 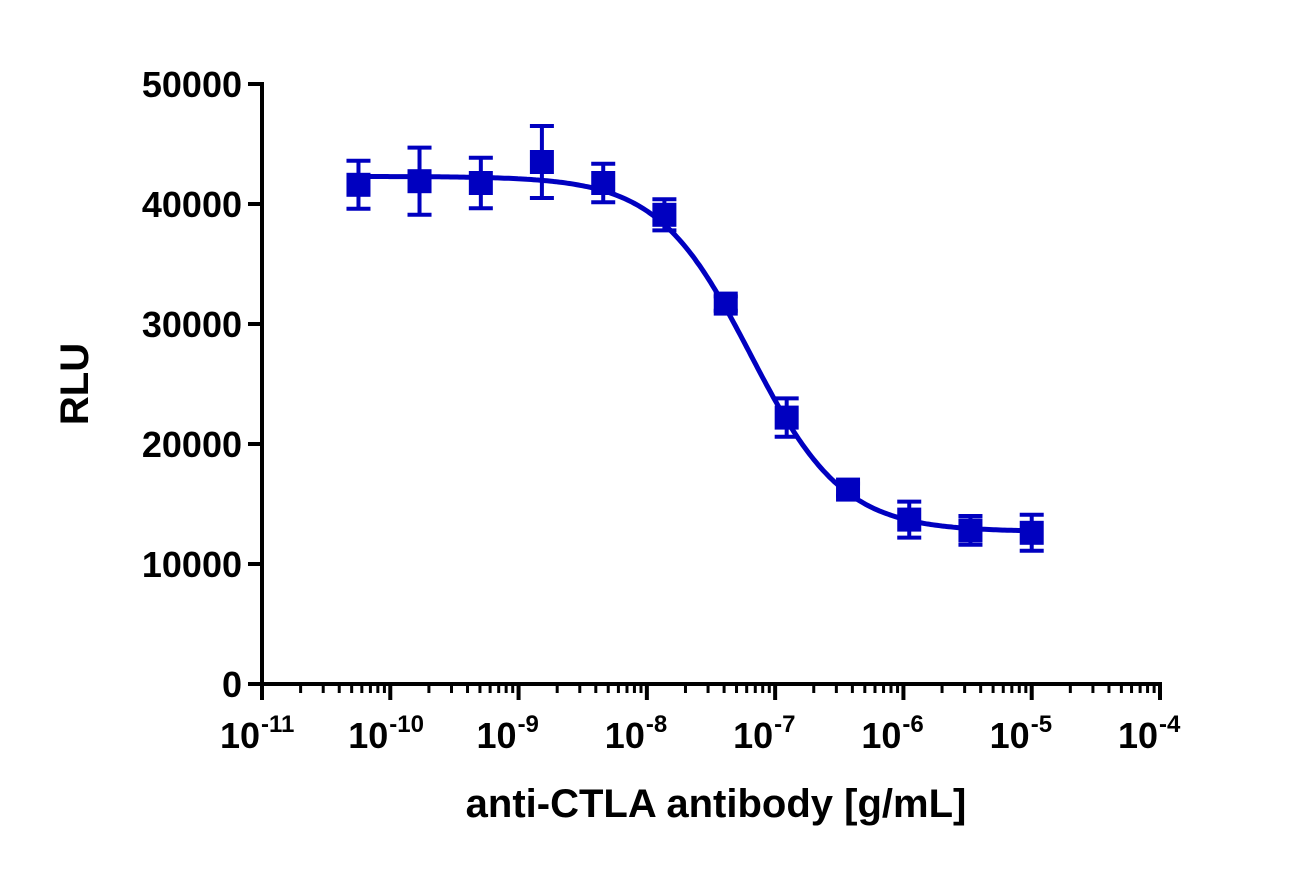 I want to click on x-tick-exponent: -10, so click(x=406, y=724).